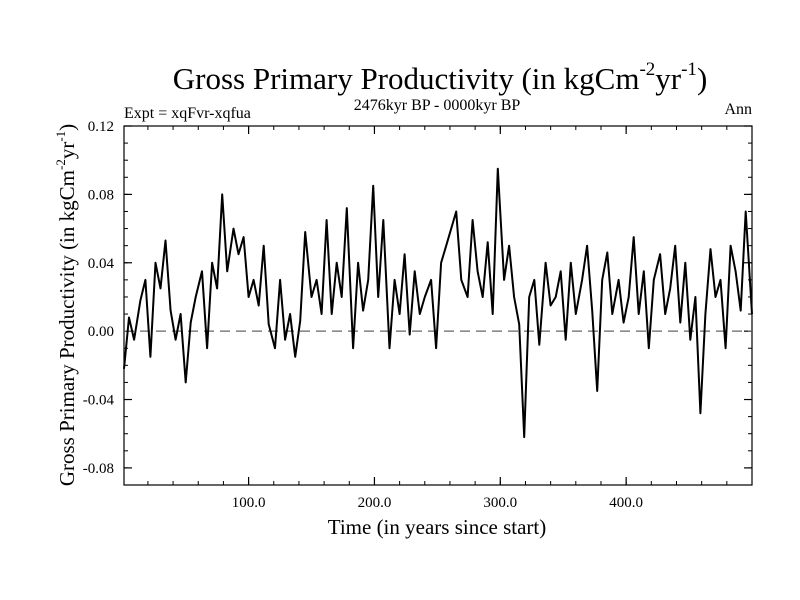 The image size is (800, 600). I want to click on time-range-label: 2476kyr BP - 0000kyr BP, so click(437, 105).